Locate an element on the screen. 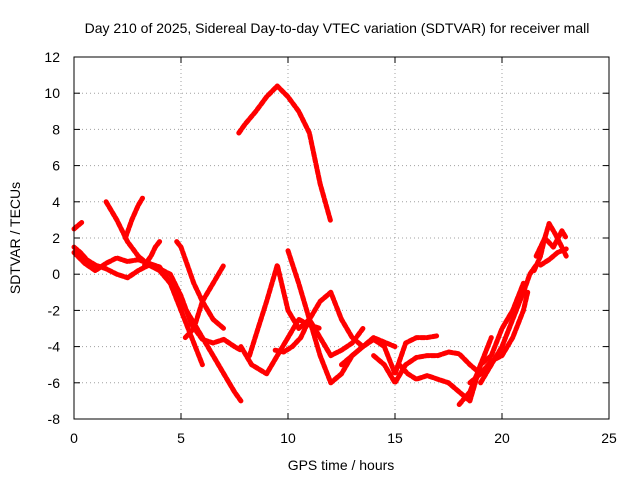 The height and width of the screenshot is (480, 640). x-tick-label: 15 is located at coordinates (395, 438).